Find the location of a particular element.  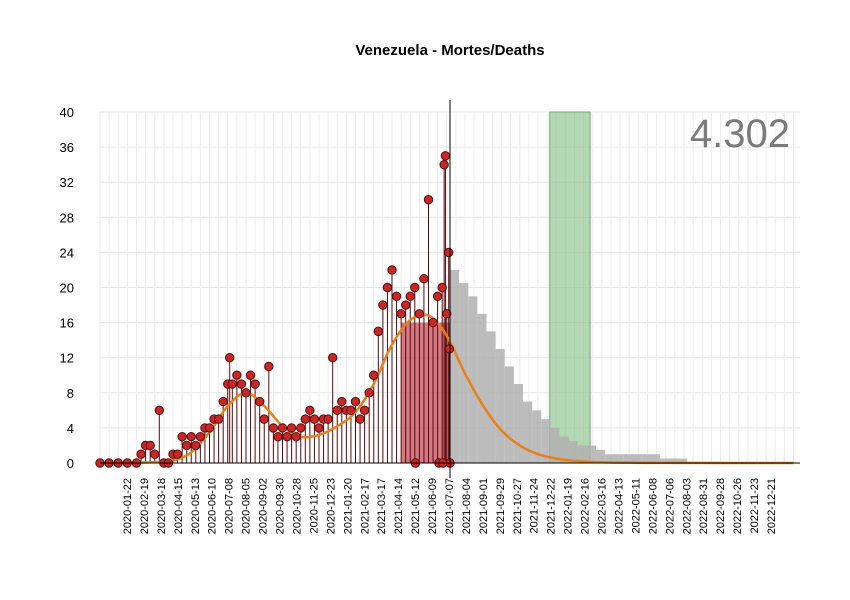

y-tick-label: 20 is located at coordinates (67, 288).